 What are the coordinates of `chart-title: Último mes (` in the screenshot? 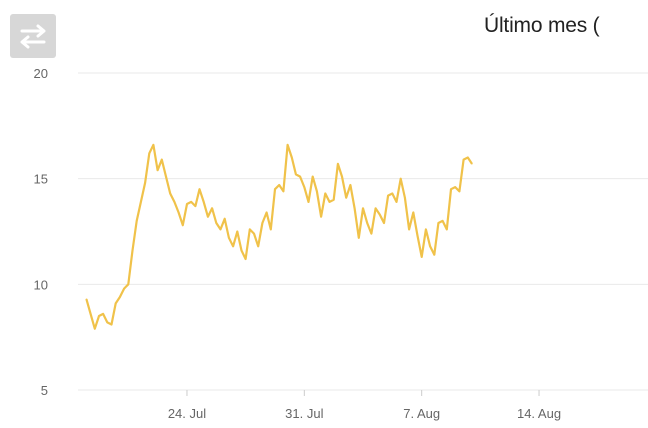 It's located at (542, 25).